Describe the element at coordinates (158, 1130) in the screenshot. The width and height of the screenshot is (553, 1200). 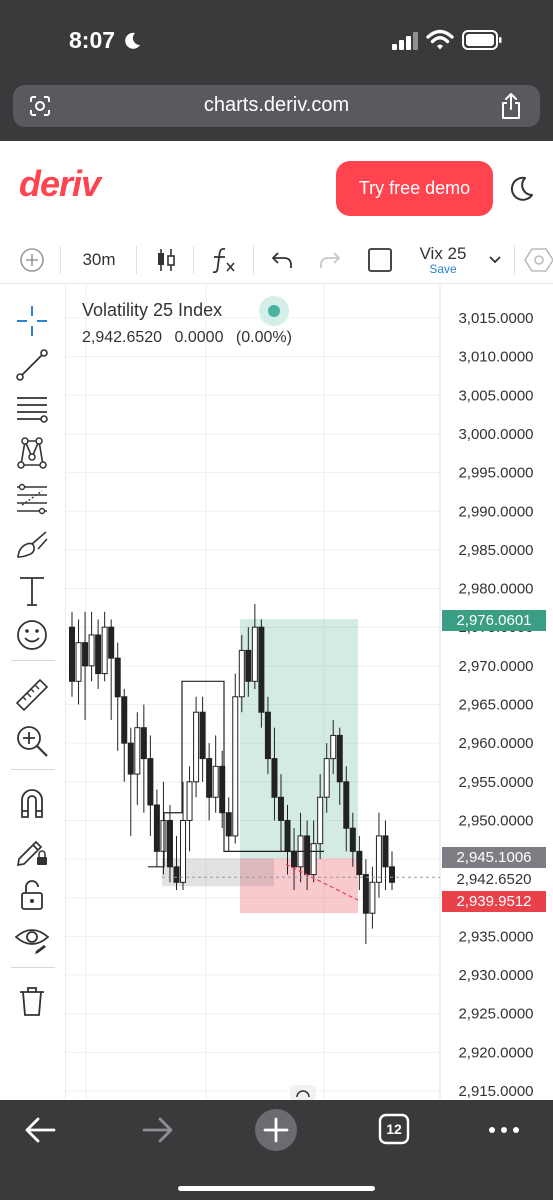
I see `forward-arrow-icon` at that location.